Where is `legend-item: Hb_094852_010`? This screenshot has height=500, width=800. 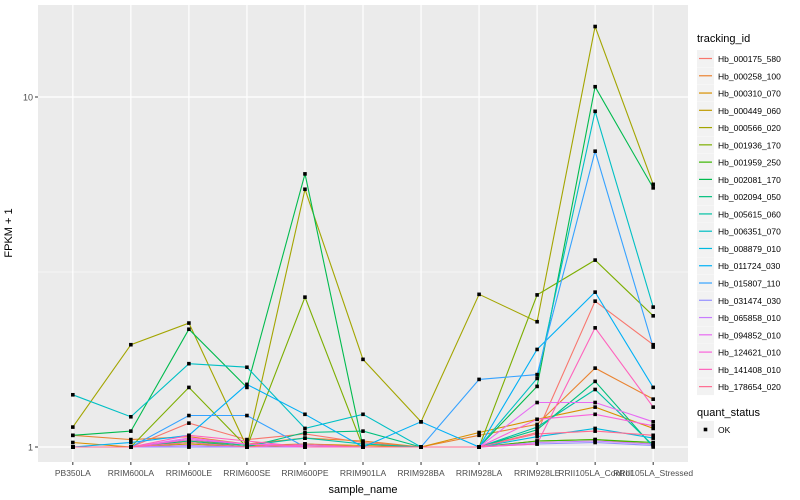
legend-item: Hb_094852_010 is located at coordinates (739, 335).